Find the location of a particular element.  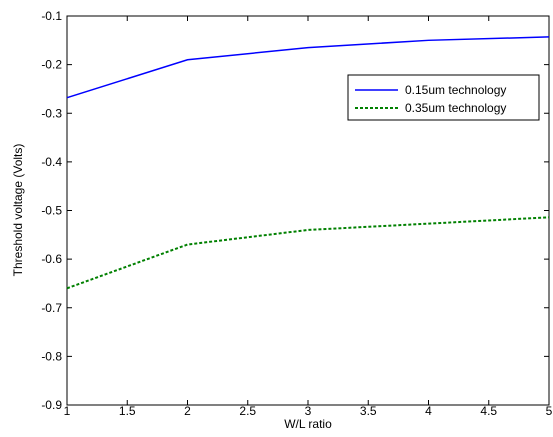

x-tick-label: 1 is located at coordinates (67, 411).